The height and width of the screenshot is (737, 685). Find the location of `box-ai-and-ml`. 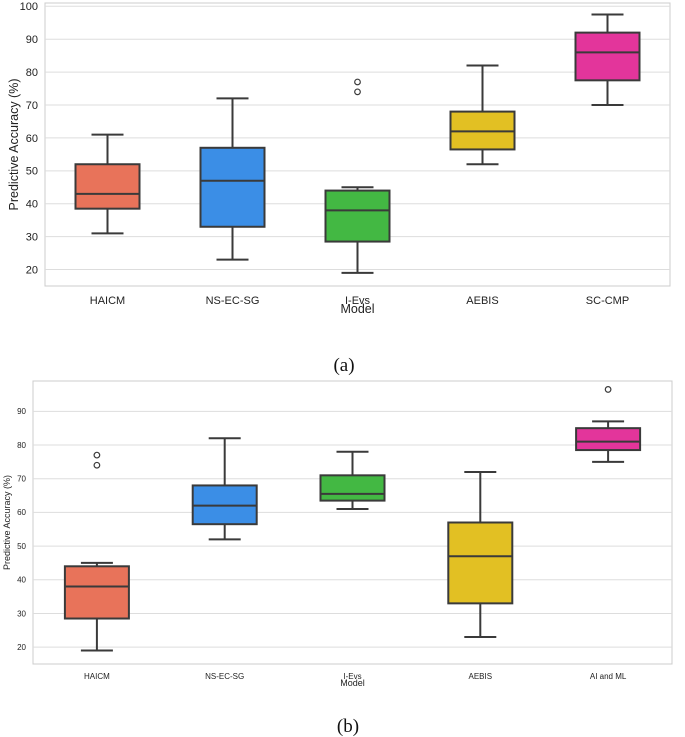

box-ai-and-ml is located at coordinates (608, 424).